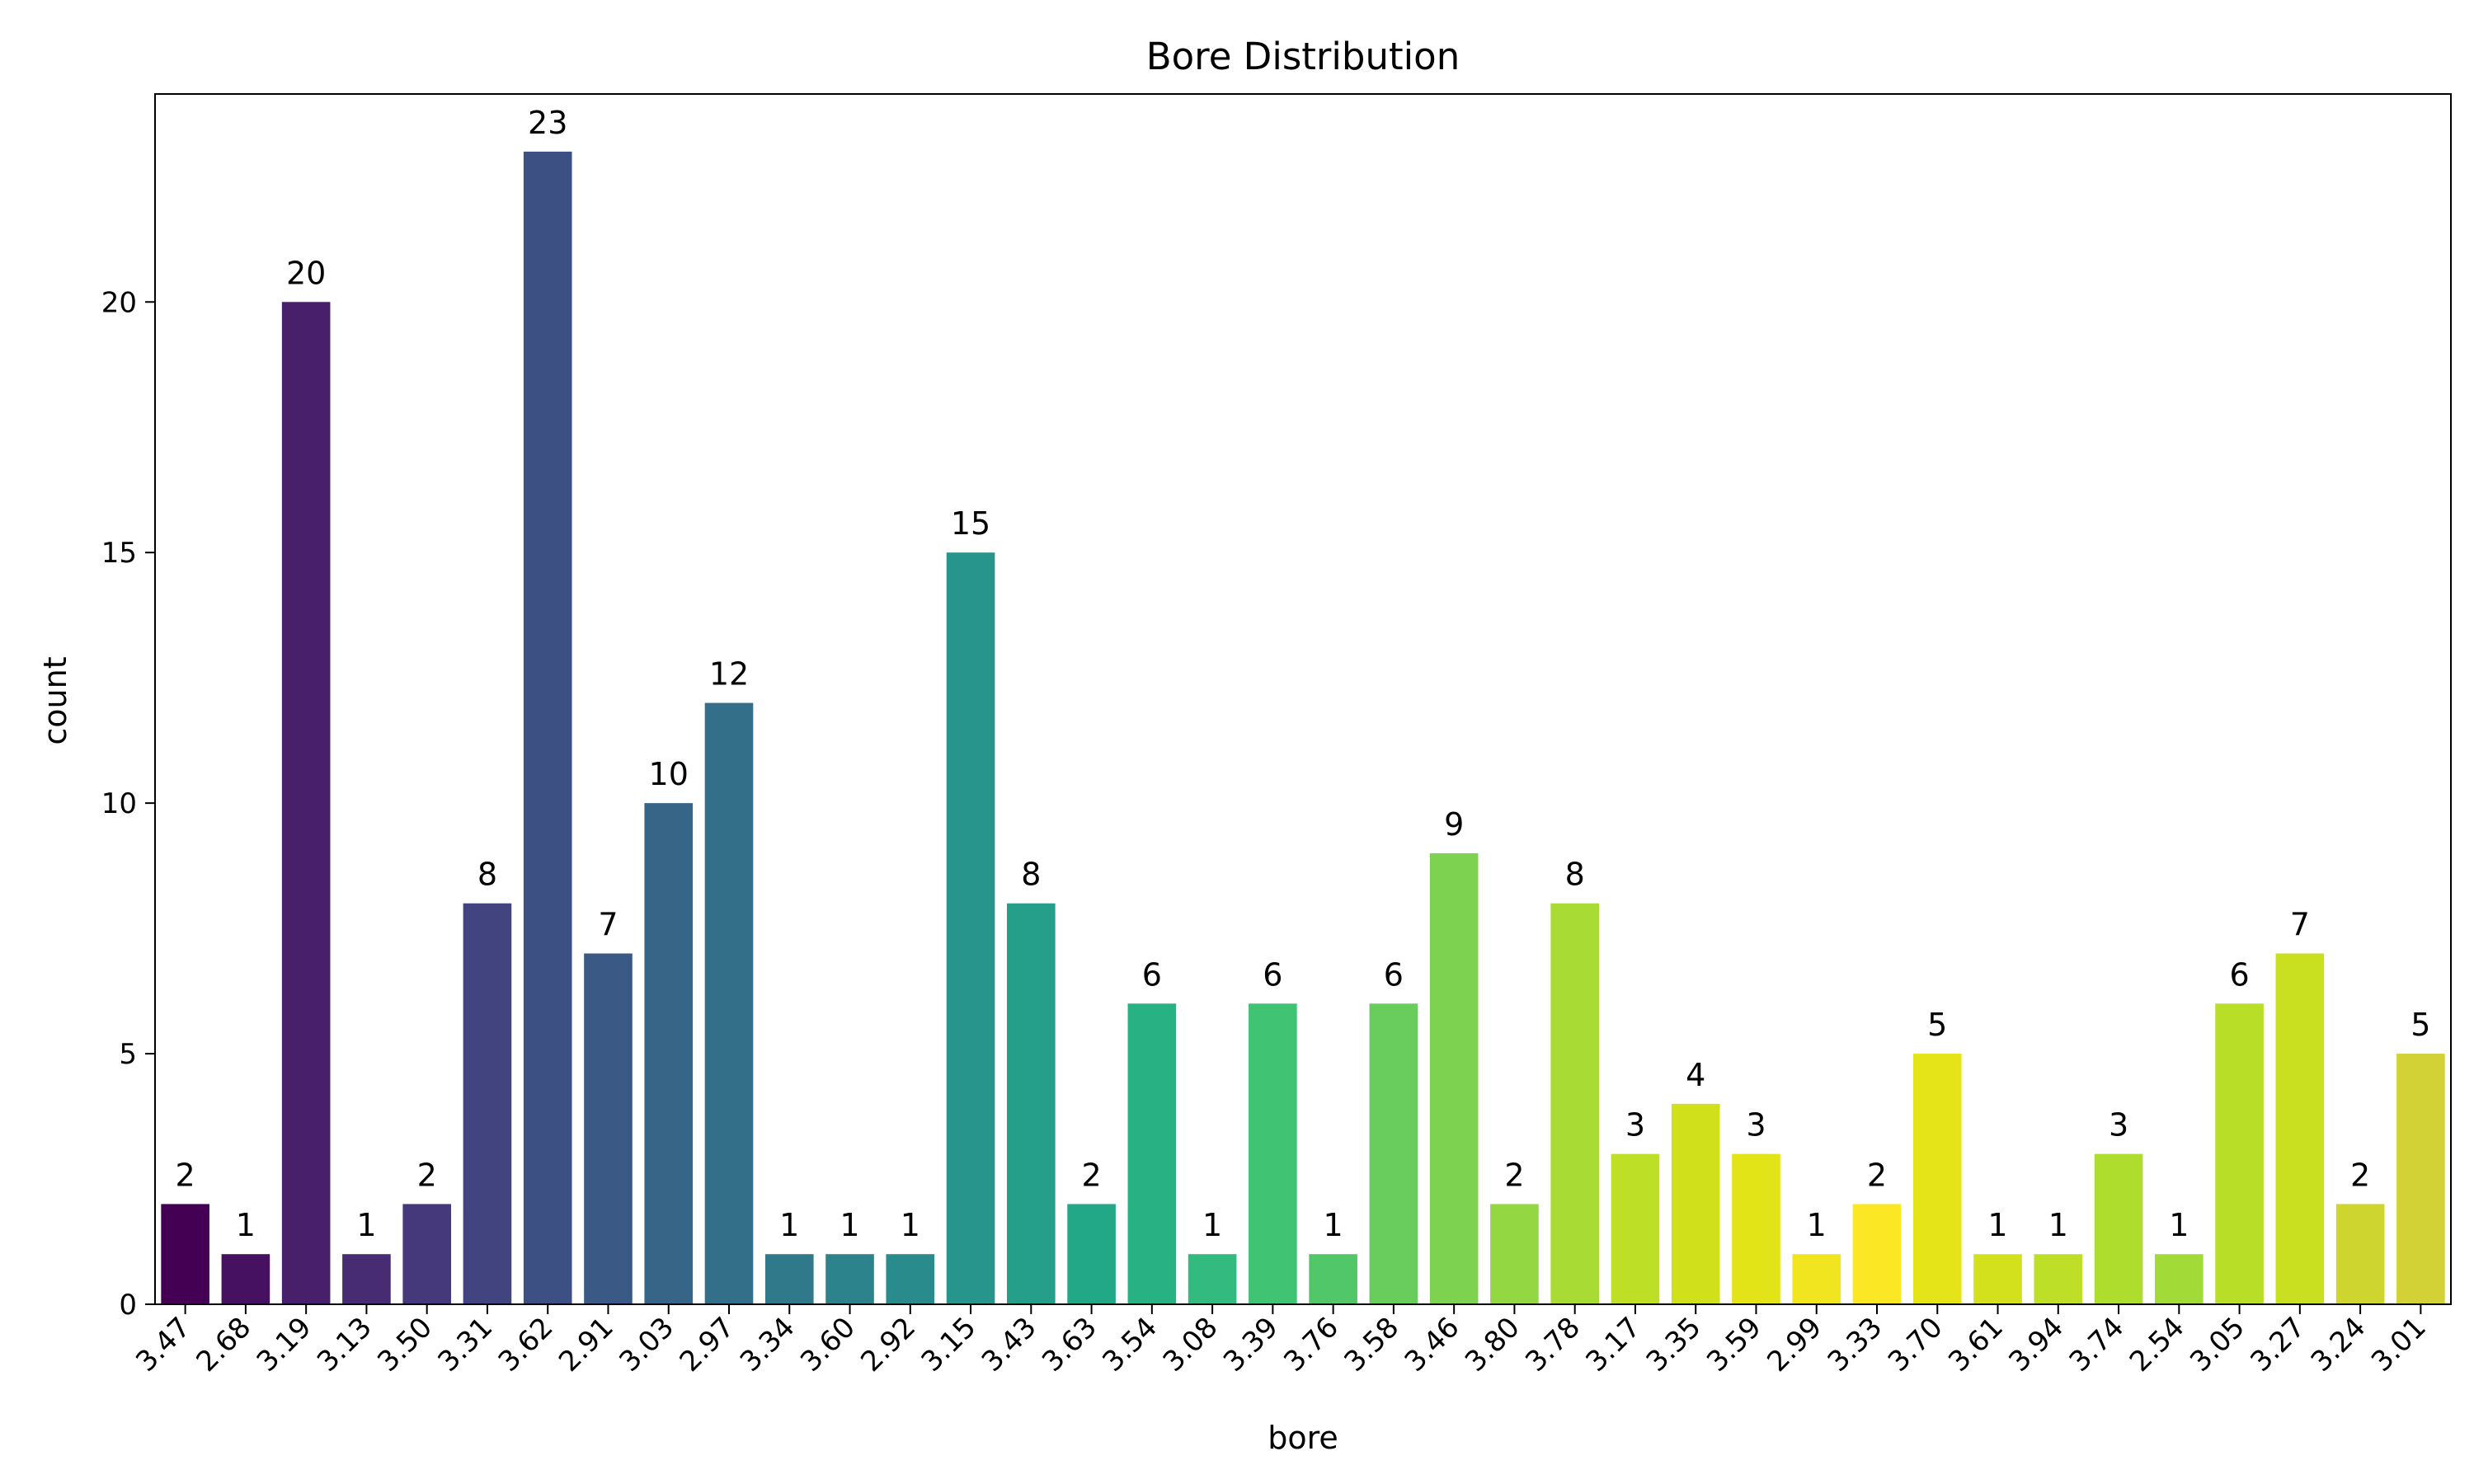 The image size is (2474, 1484). What do you see at coordinates (465, 1344) in the screenshot?
I see `x-tick-label-3.31: 3.31` at bounding box center [465, 1344].